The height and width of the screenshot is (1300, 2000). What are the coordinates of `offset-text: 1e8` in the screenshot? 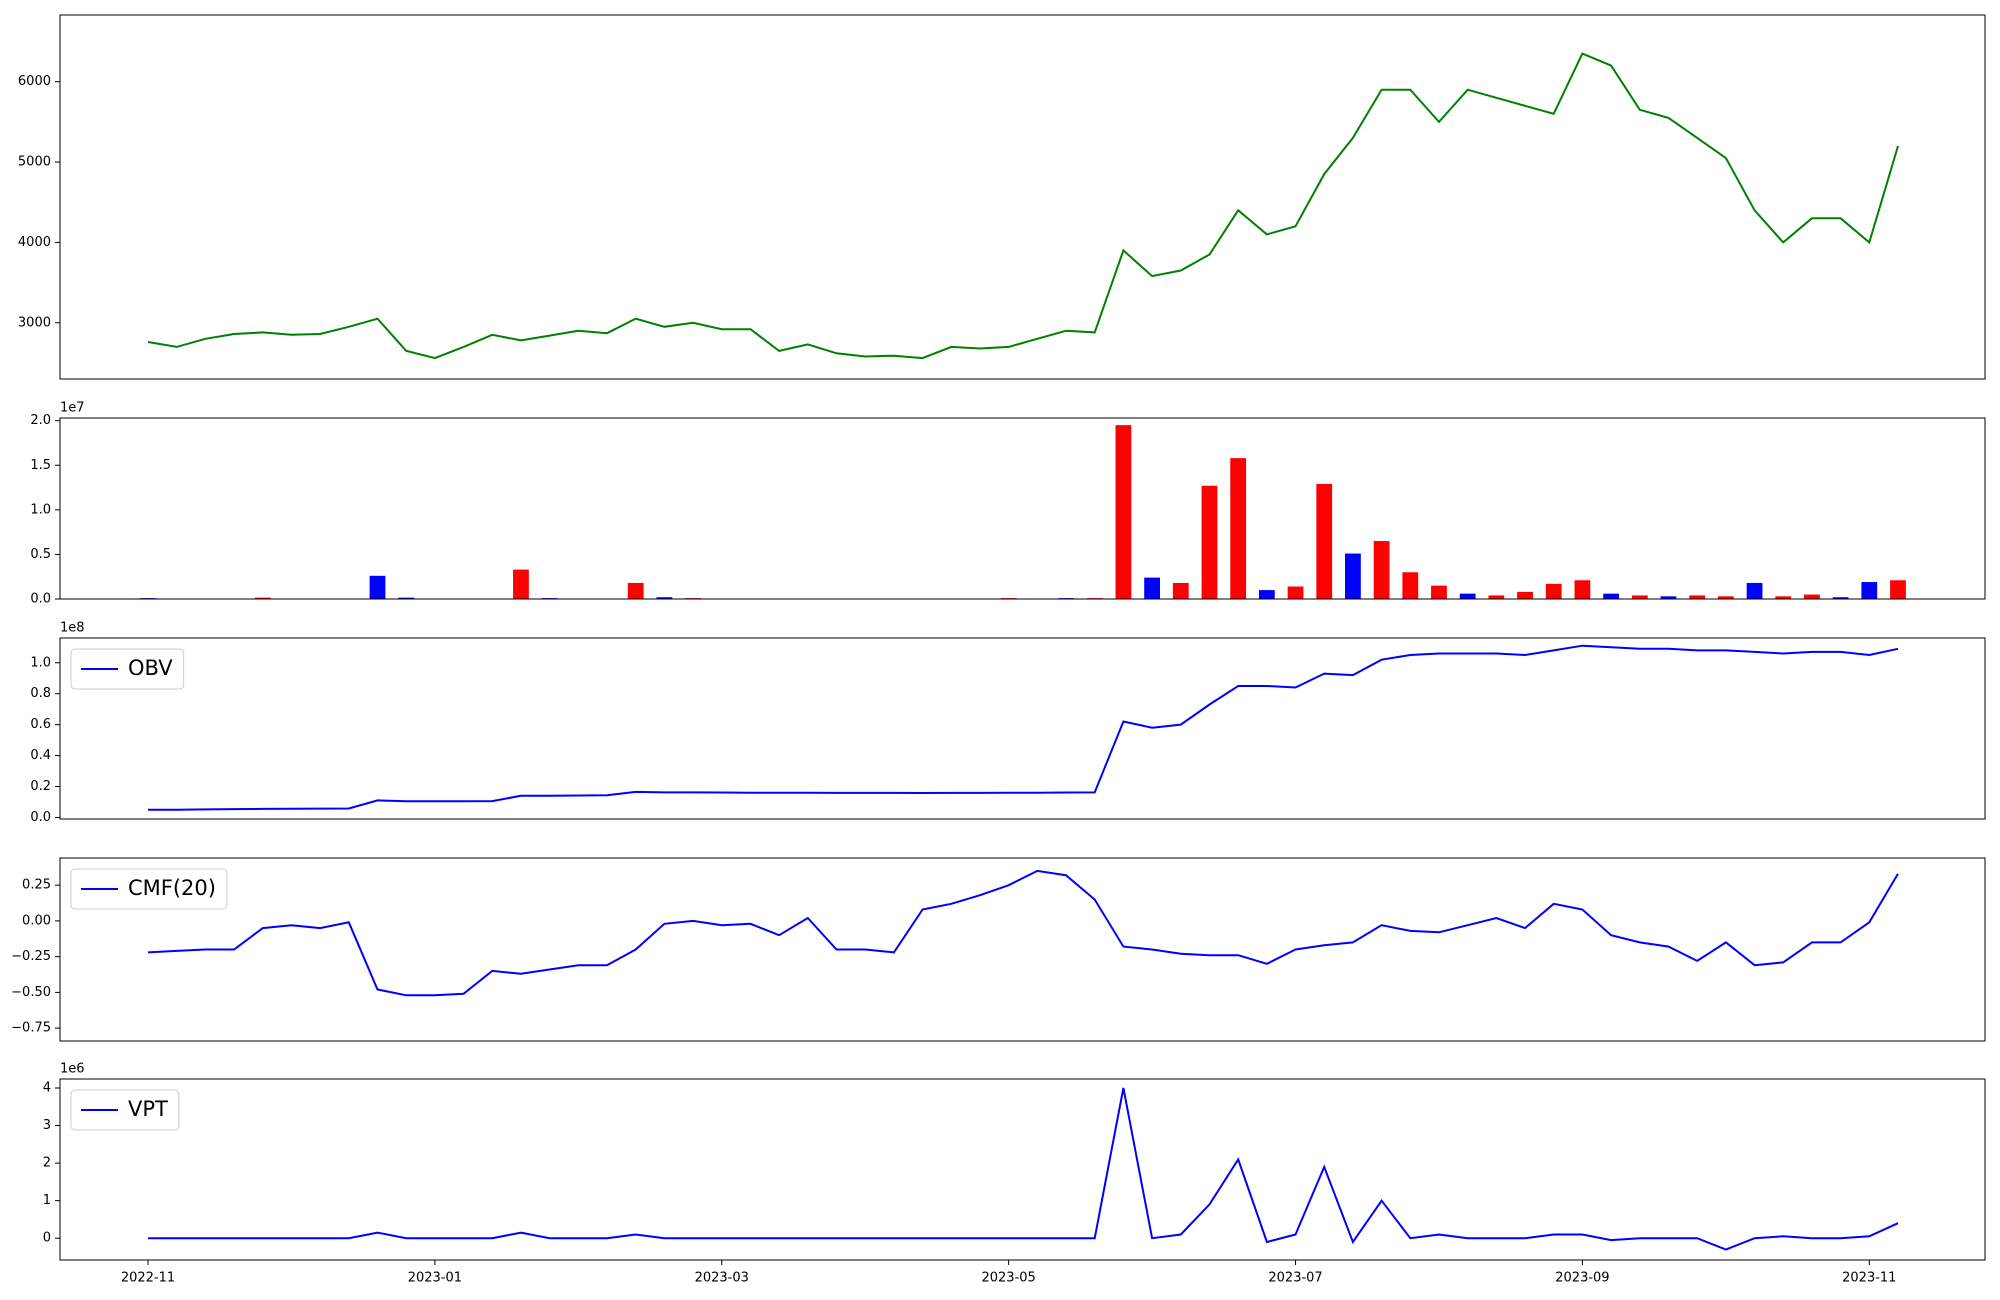 It's located at (72, 628).